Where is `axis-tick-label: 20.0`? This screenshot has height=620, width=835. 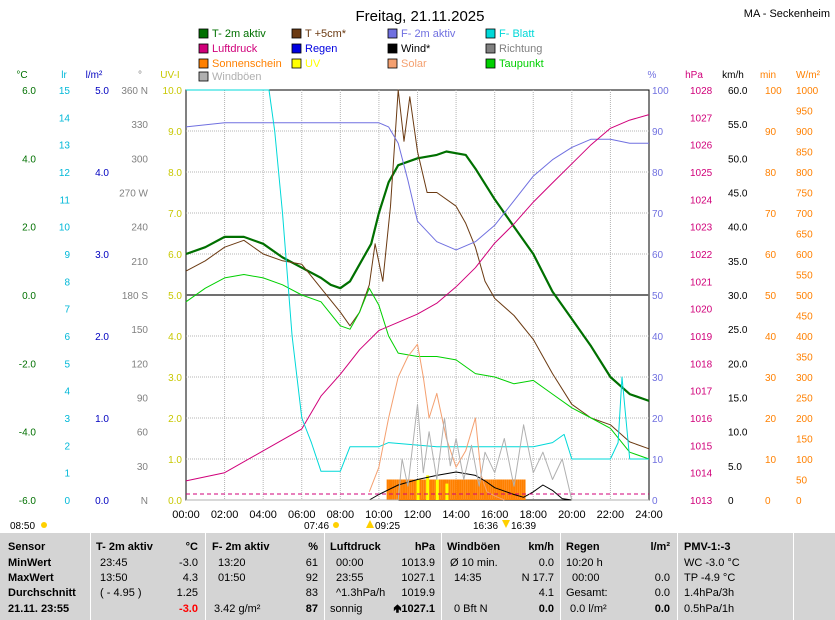
axis-tick-label: 20.0 is located at coordinates (738, 364).